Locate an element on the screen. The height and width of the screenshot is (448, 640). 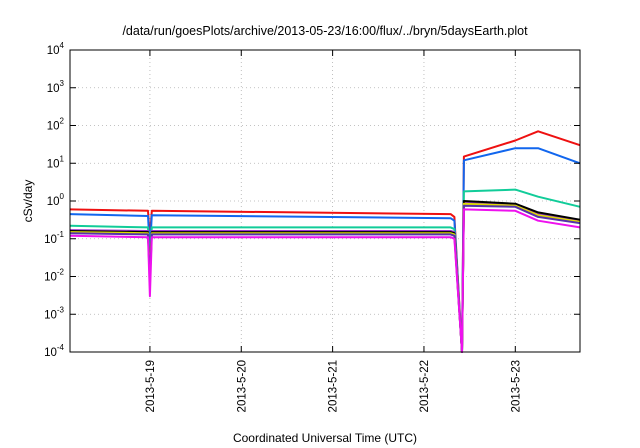
y-tick-label: 10⁴ is located at coordinates (56, 49).